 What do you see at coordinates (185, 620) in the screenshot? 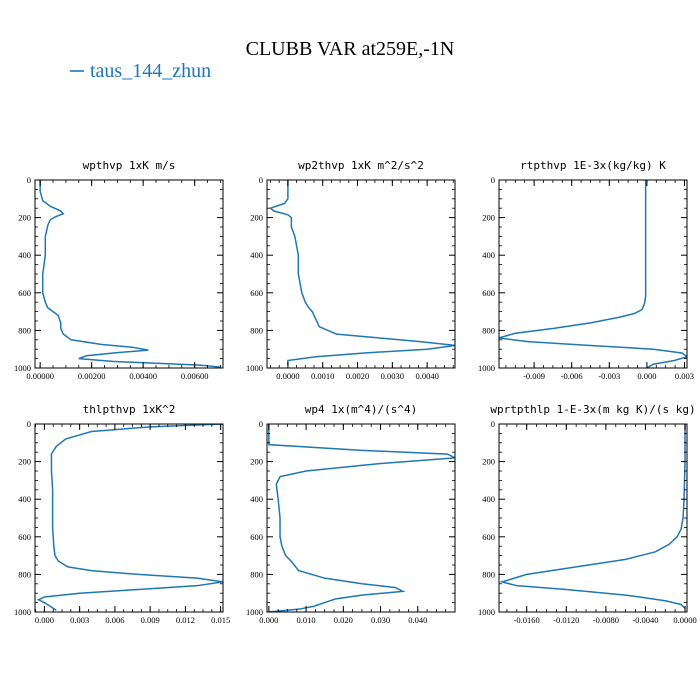
I see `x-tick-label: 0.012` at bounding box center [185, 620].